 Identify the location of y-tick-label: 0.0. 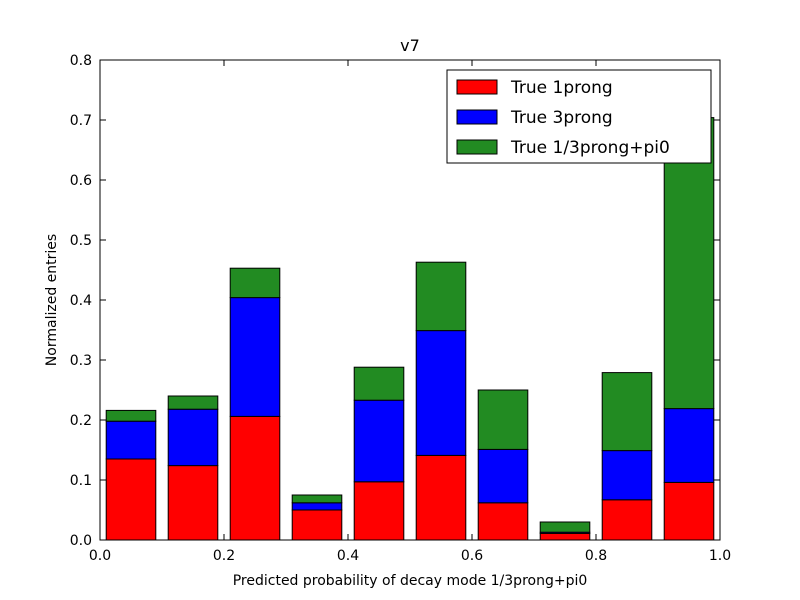
(81, 541).